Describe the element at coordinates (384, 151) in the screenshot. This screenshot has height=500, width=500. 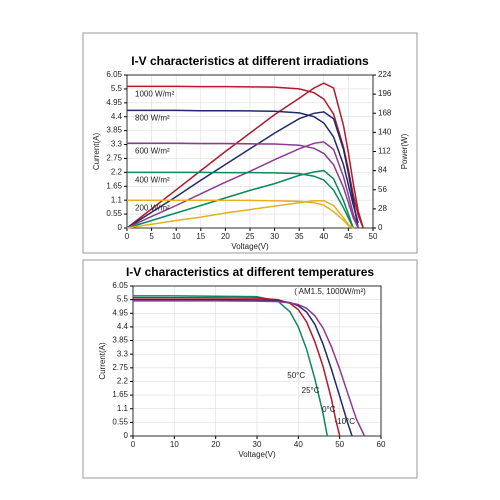
I see `y2-tick-label: 112` at that location.